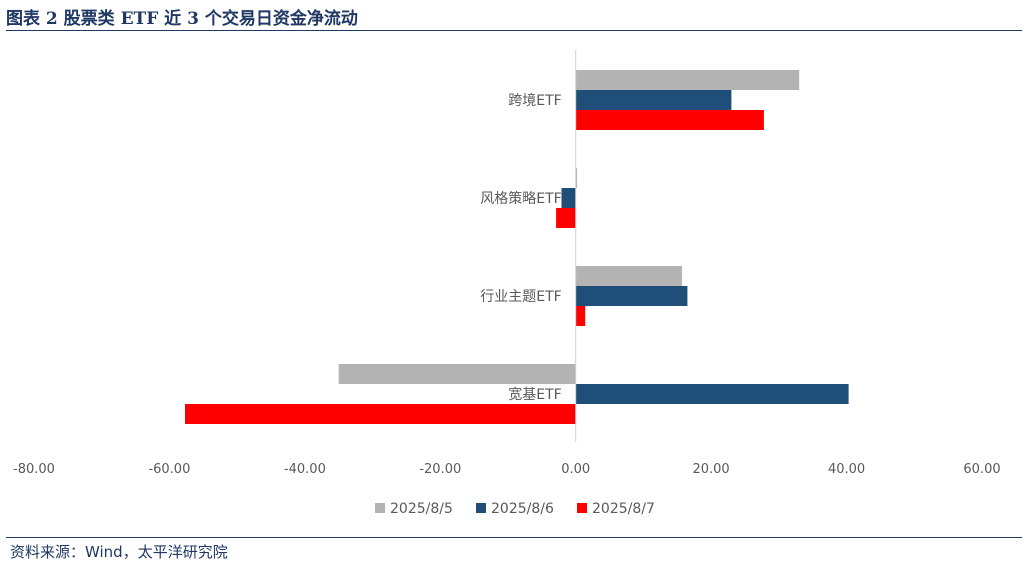  I want to click on category-labels: 跨境ETF 风格策略ETF 行业主题ETF 宽基ETF, so click(520, 248).